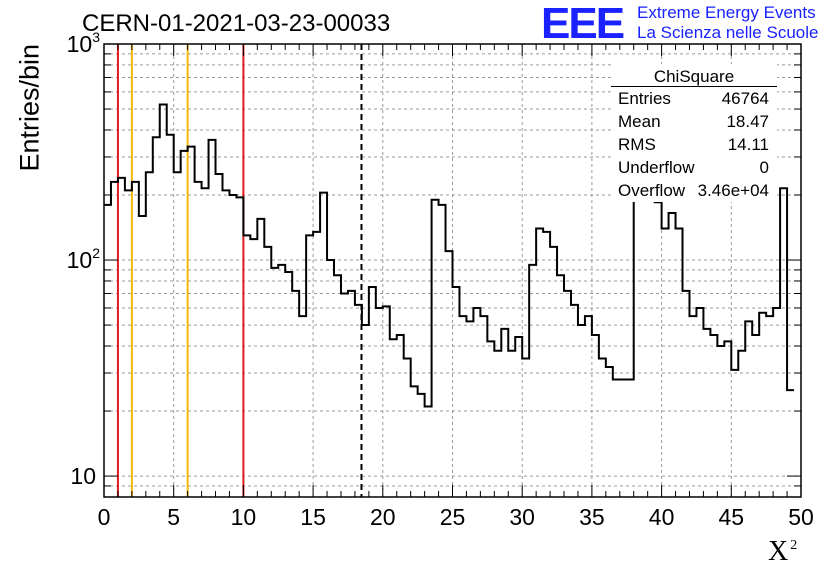 The image size is (836, 572). Describe the element at coordinates (104, 517) in the screenshot. I see `x-tick-label: 0` at that location.